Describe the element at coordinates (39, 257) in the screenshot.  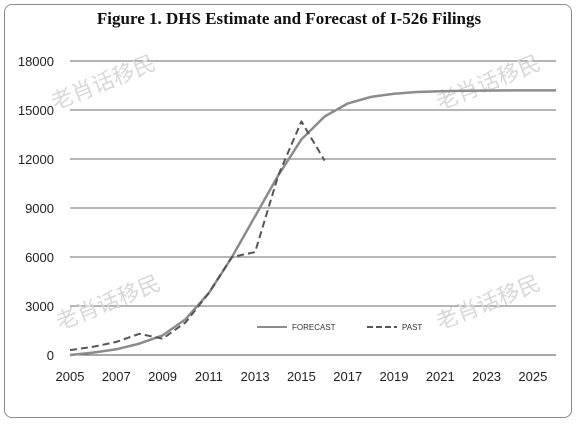
I see `y-tick-label: 6000` at that location.